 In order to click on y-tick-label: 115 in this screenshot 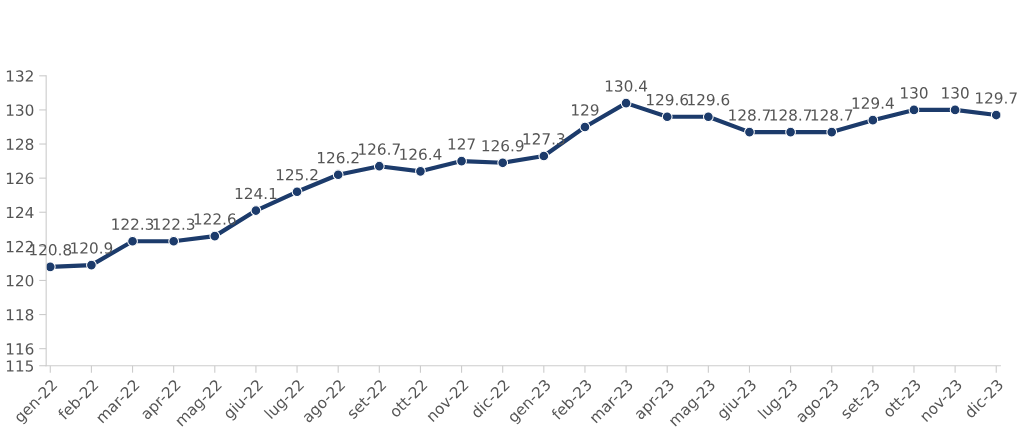, I will do `click(20, 366)`.